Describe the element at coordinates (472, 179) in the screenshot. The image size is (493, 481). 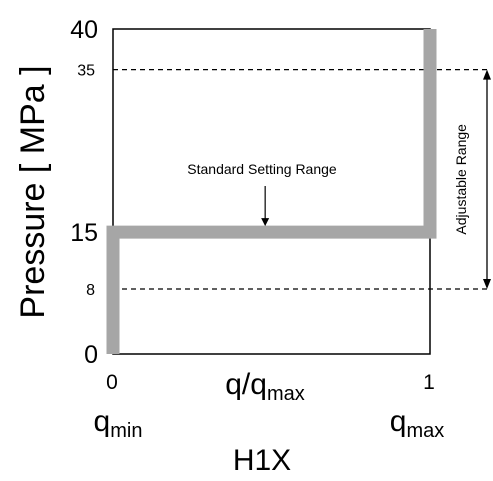
I see `adjustable-range: Adjustable Range` at that location.